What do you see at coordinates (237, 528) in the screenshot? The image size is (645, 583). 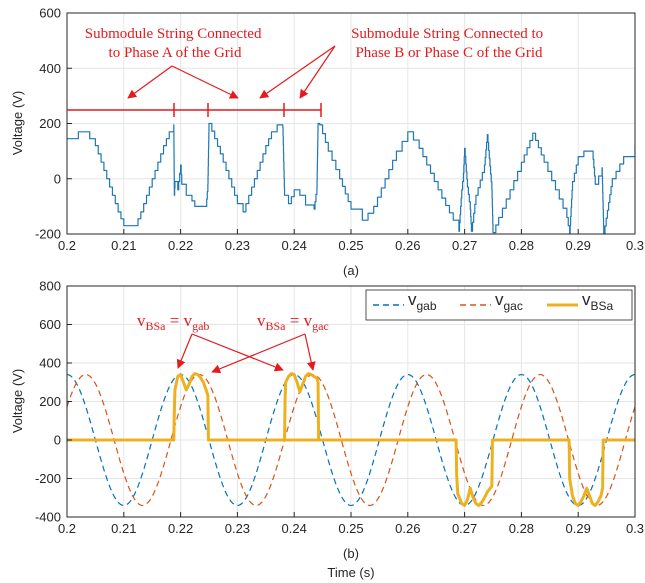 I see `panel-b-xtick-label: 0.23` at bounding box center [237, 528].